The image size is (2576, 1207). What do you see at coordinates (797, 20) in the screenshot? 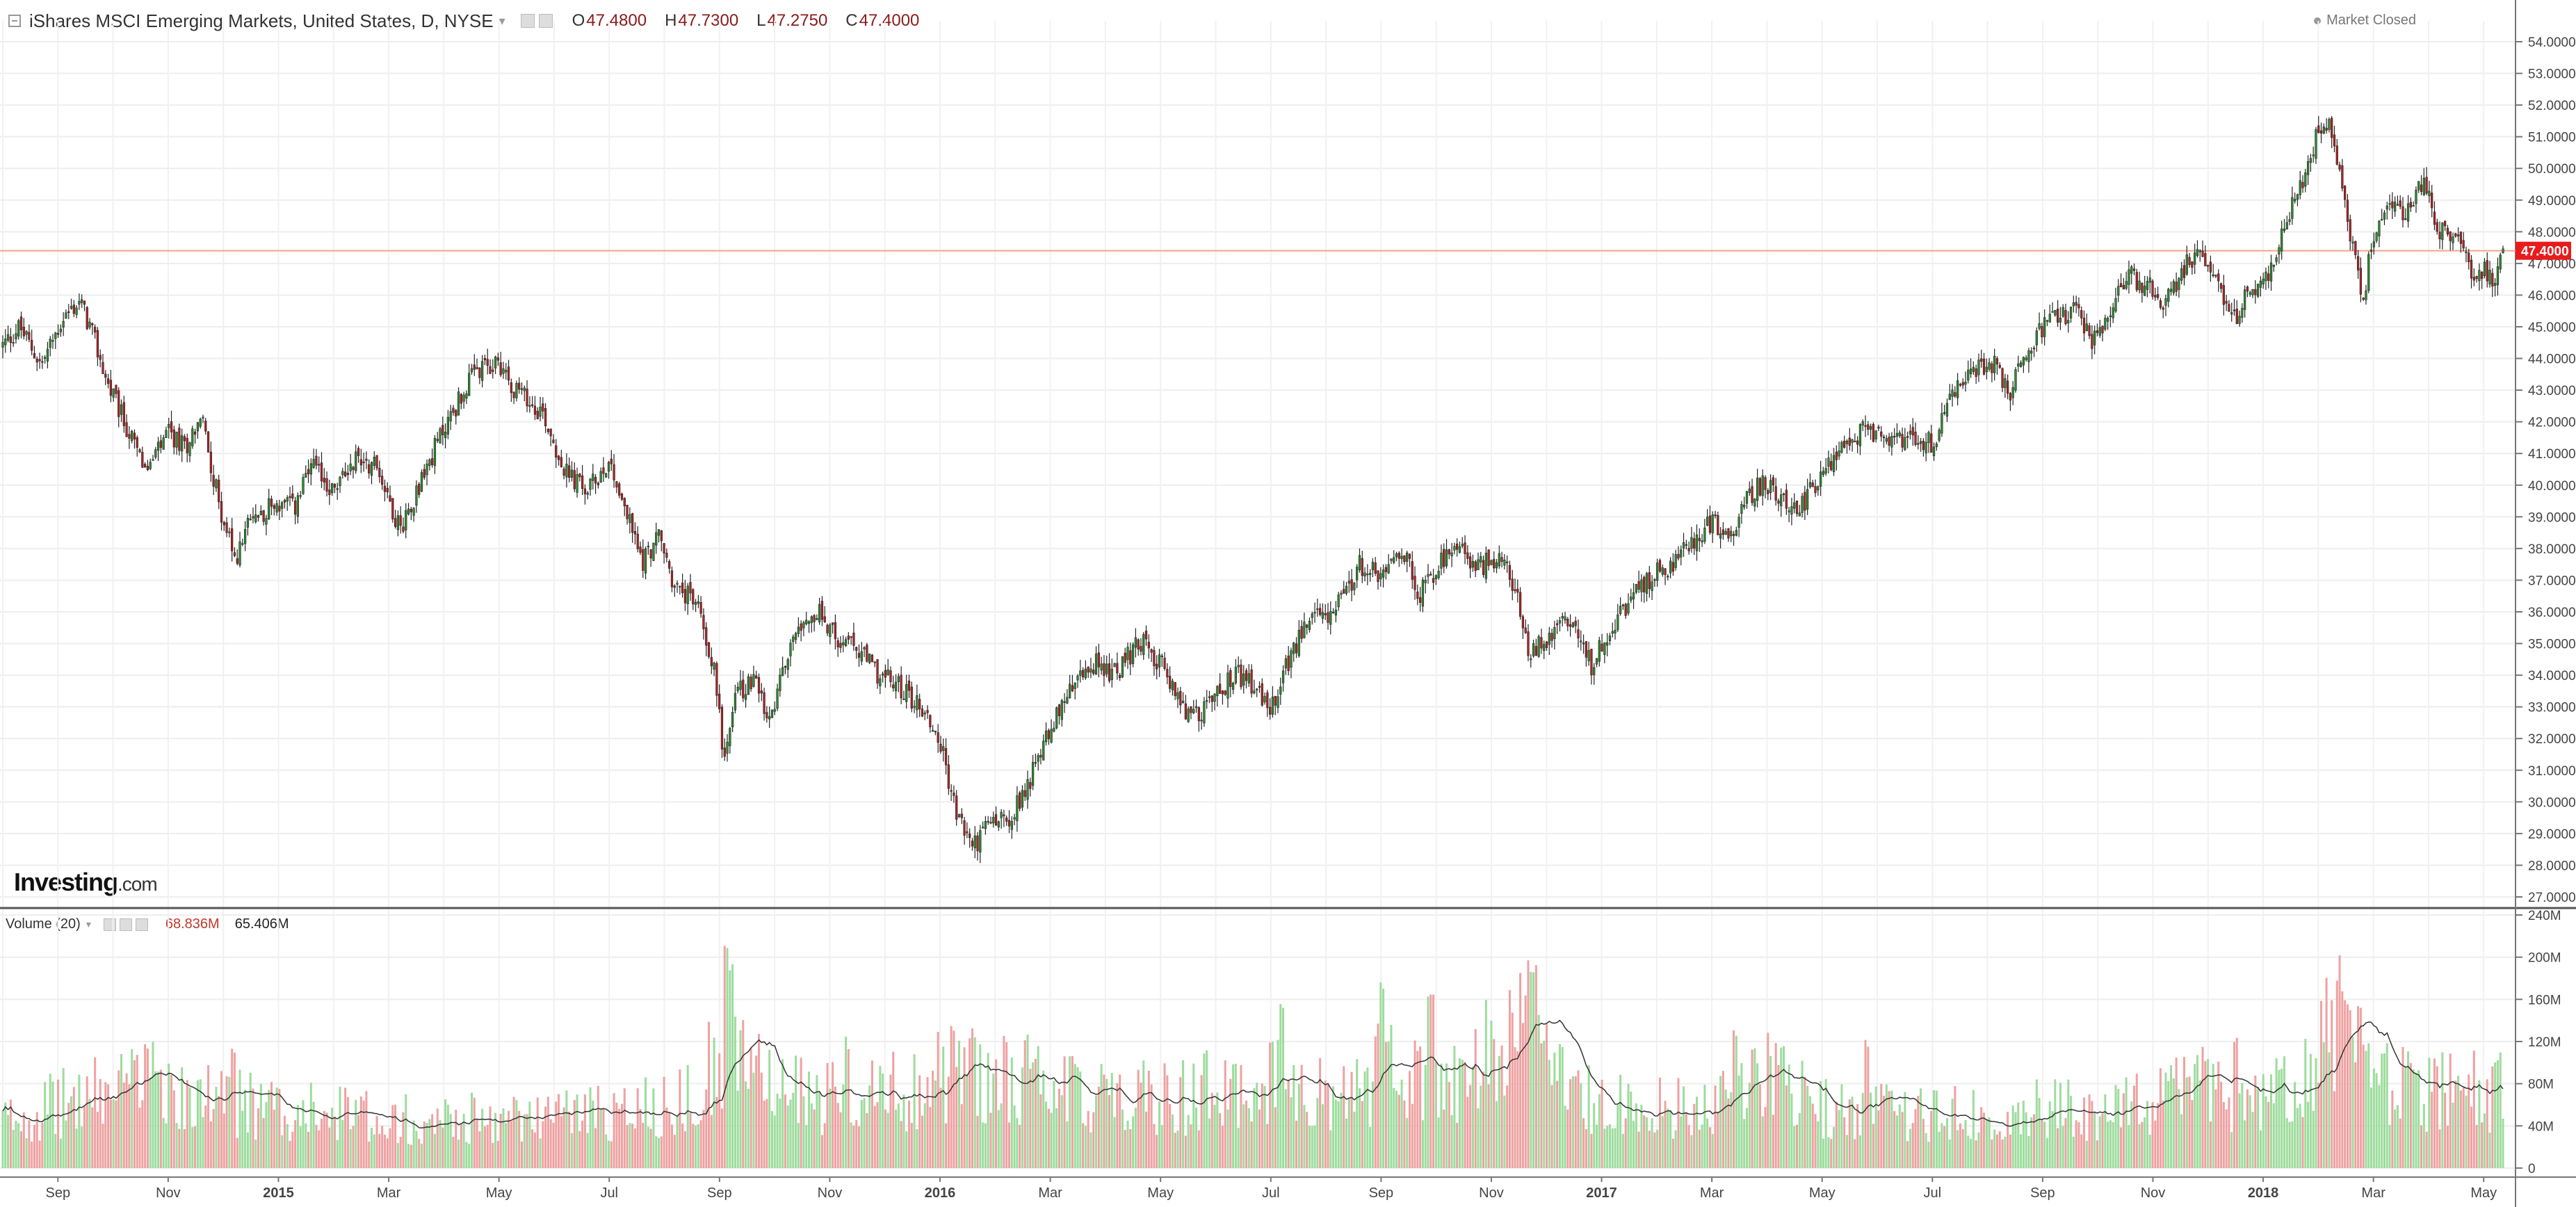
I see `ohlc-value-l: 47.2750` at bounding box center [797, 20].